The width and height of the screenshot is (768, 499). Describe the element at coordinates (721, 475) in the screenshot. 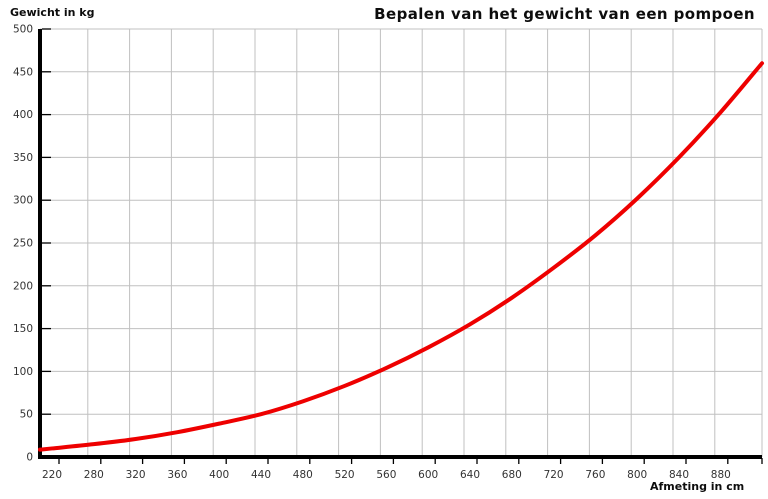

I see `x-tick-label: 880` at that location.